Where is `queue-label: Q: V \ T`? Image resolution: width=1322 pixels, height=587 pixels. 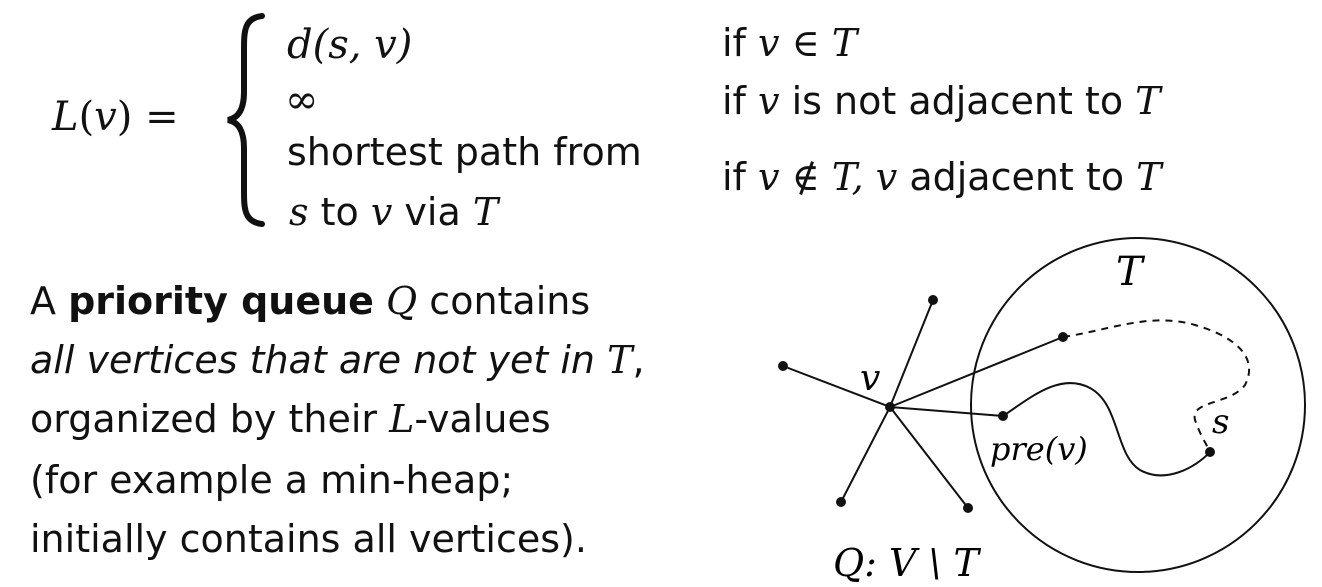 queue-label: Q: V \ T is located at coordinates (907, 563).